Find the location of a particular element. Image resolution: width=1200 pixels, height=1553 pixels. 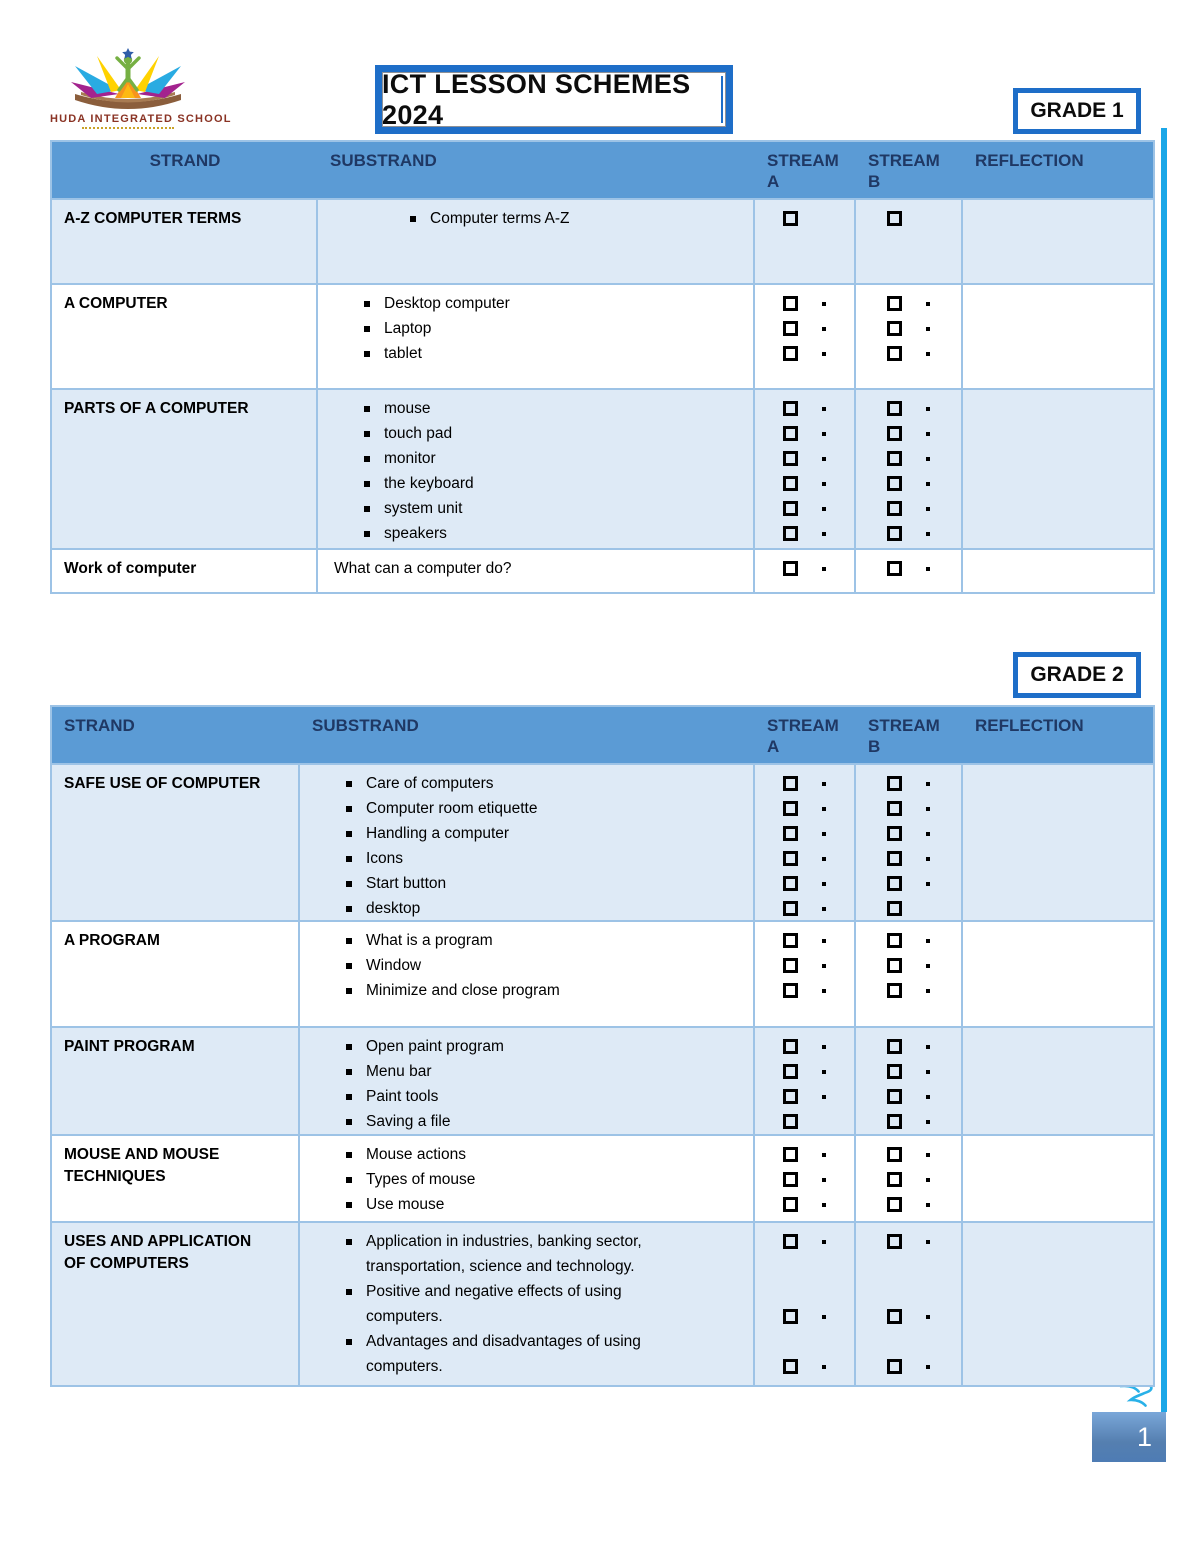

stream-b-cell is located at coordinates (909, 842).